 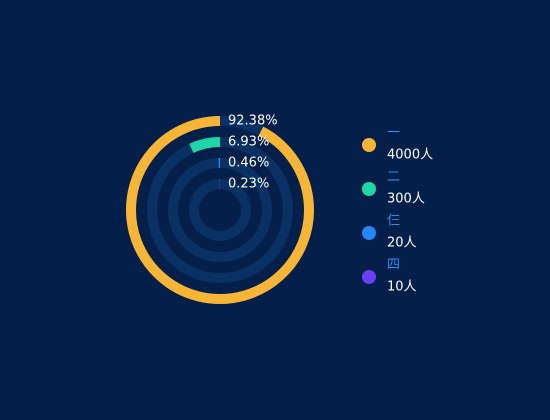 What do you see at coordinates (410, 155) in the screenshot?
I see `legend-value: 4000人` at bounding box center [410, 155].